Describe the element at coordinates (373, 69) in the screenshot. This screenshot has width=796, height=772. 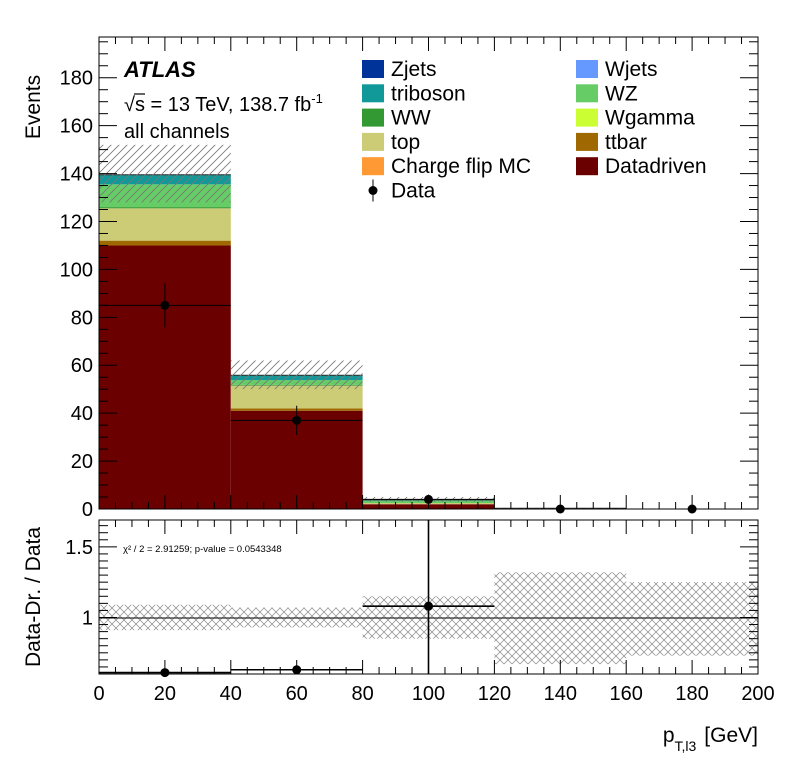
I see `legend-swatch-zjets` at that location.